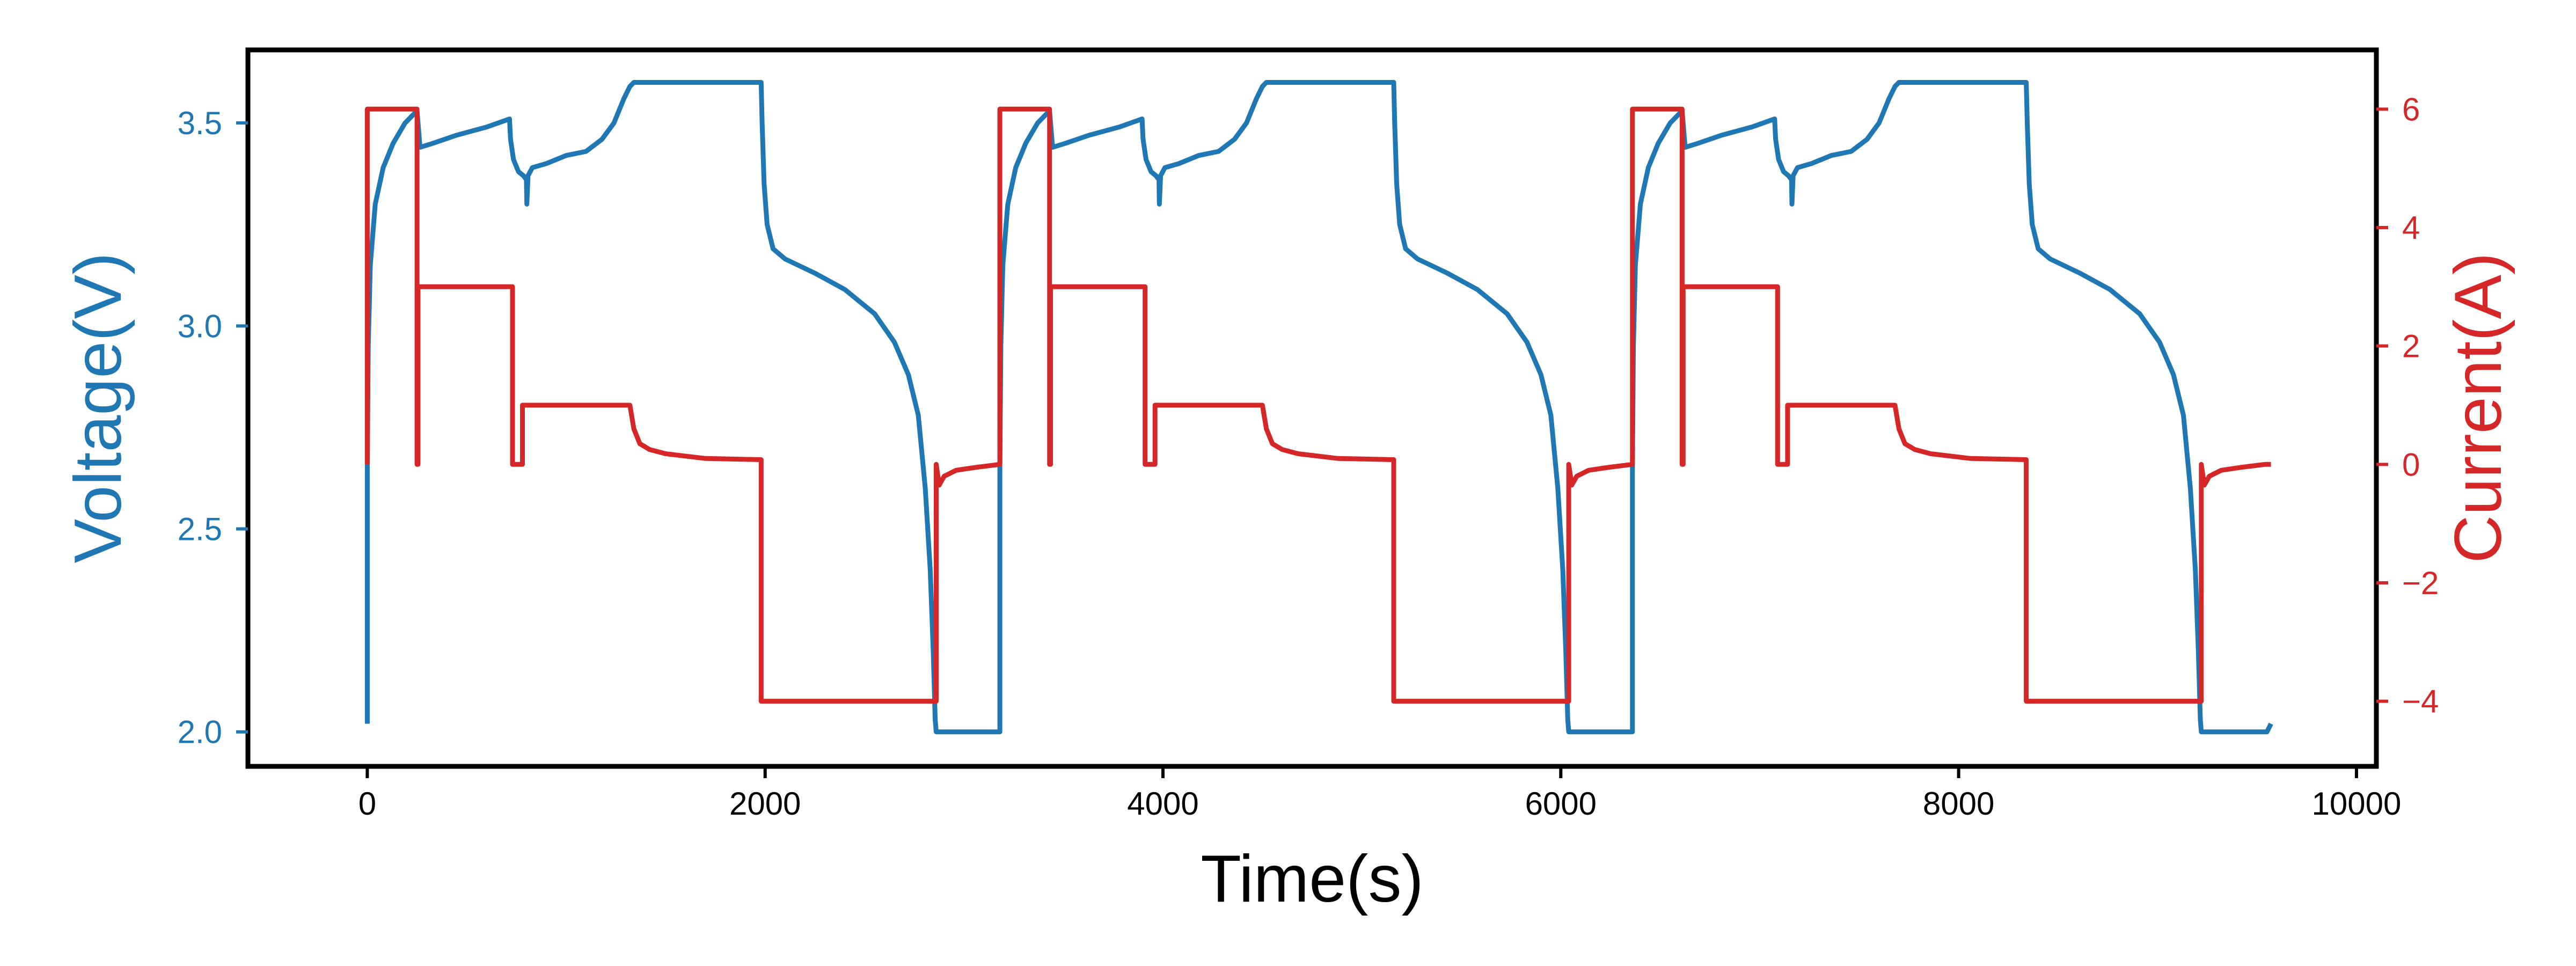  Describe the element at coordinates (2420, 583) in the screenshot. I see `y-right-tick-label: −2` at that location.